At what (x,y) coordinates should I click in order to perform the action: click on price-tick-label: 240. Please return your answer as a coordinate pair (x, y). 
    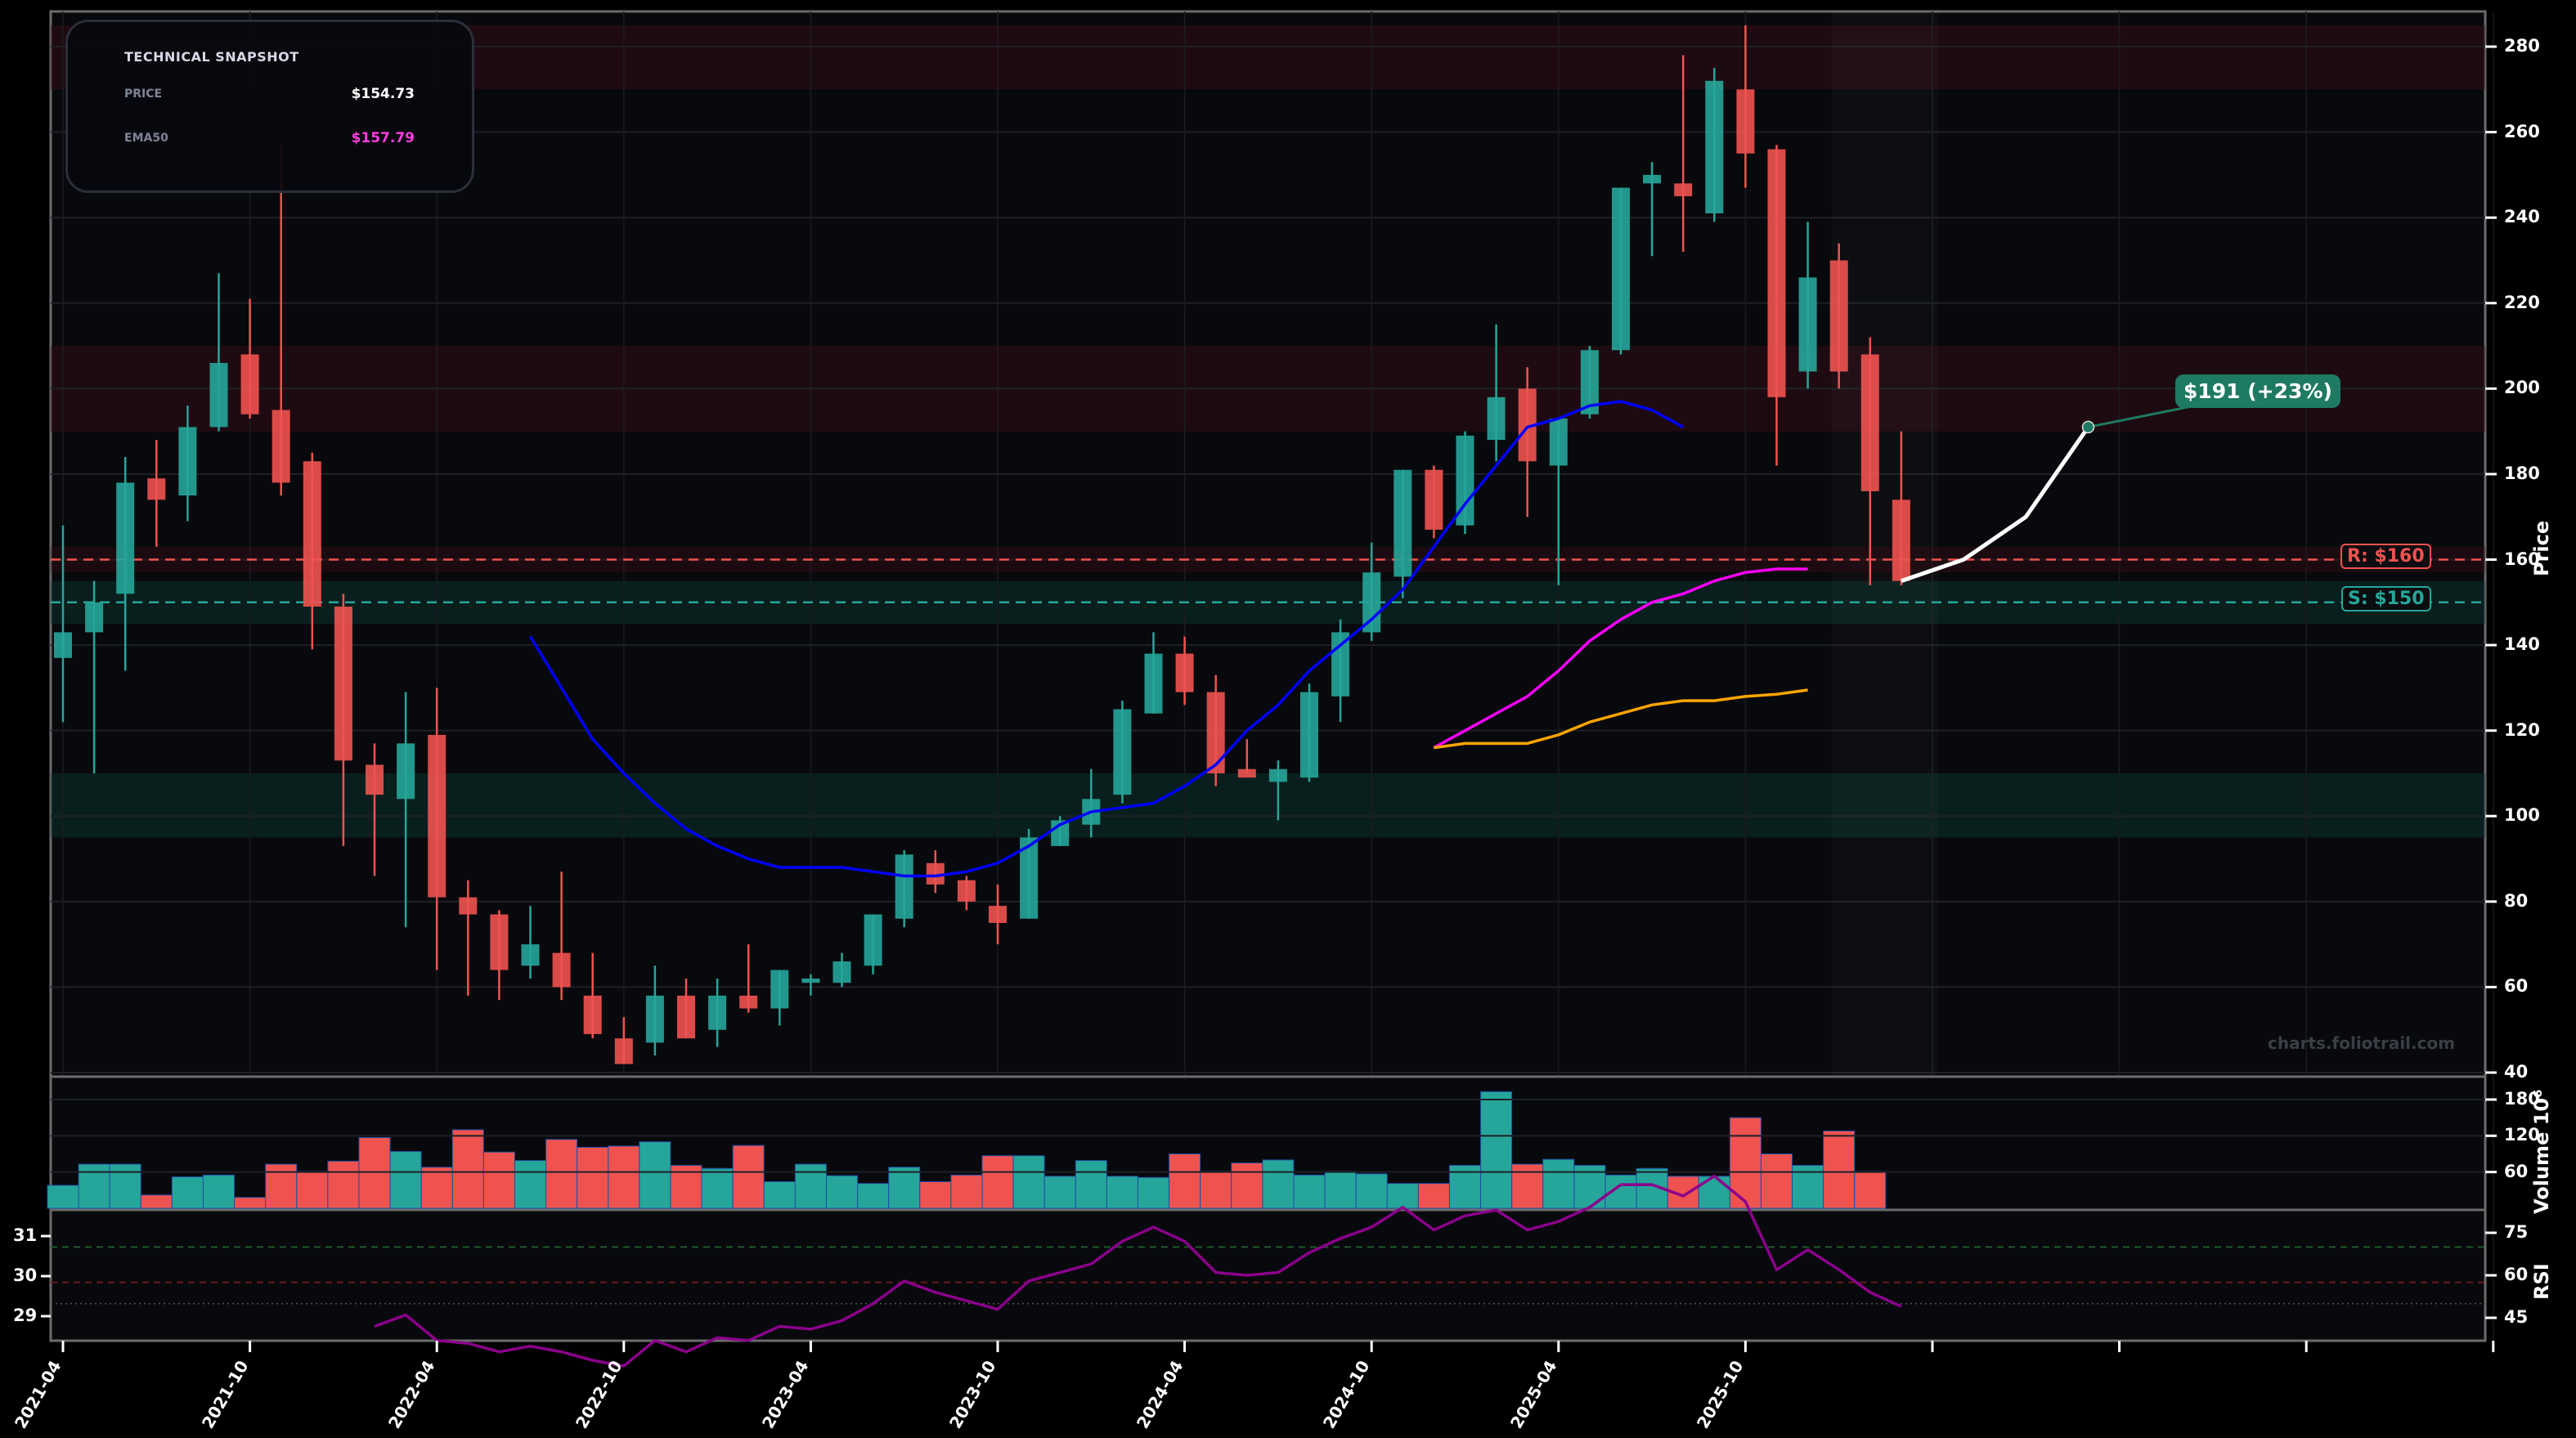
    Looking at the image, I should click on (2522, 217).